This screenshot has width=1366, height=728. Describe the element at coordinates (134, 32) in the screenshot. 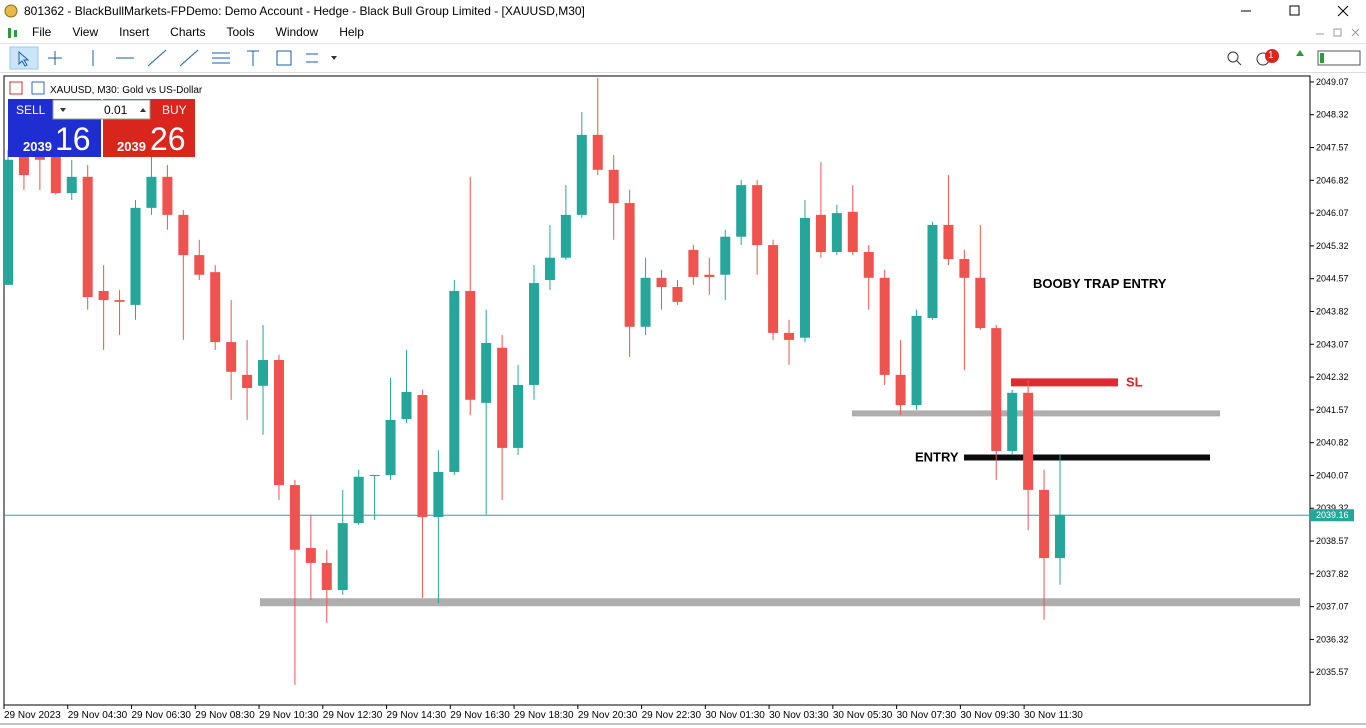

I see `menu-item: Insert` at that location.